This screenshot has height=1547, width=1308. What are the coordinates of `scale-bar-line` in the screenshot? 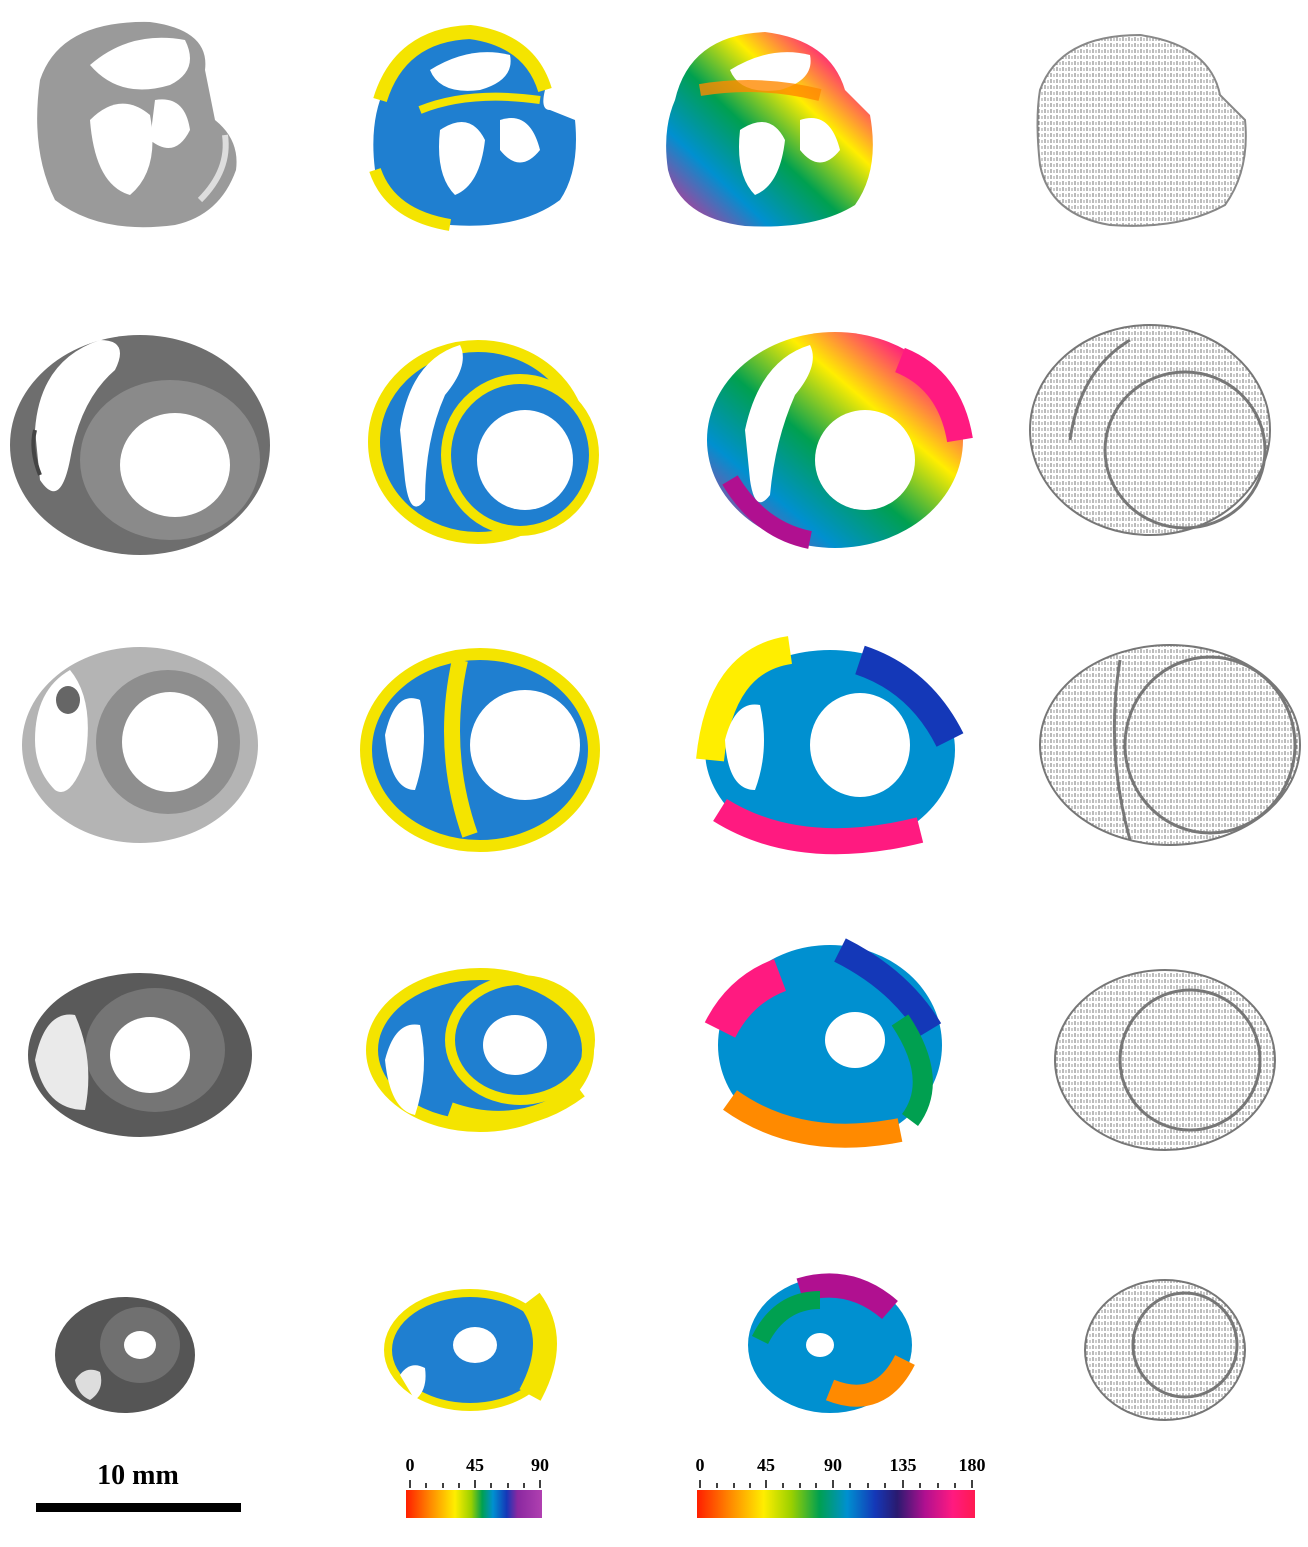 It's located at (138, 1507).